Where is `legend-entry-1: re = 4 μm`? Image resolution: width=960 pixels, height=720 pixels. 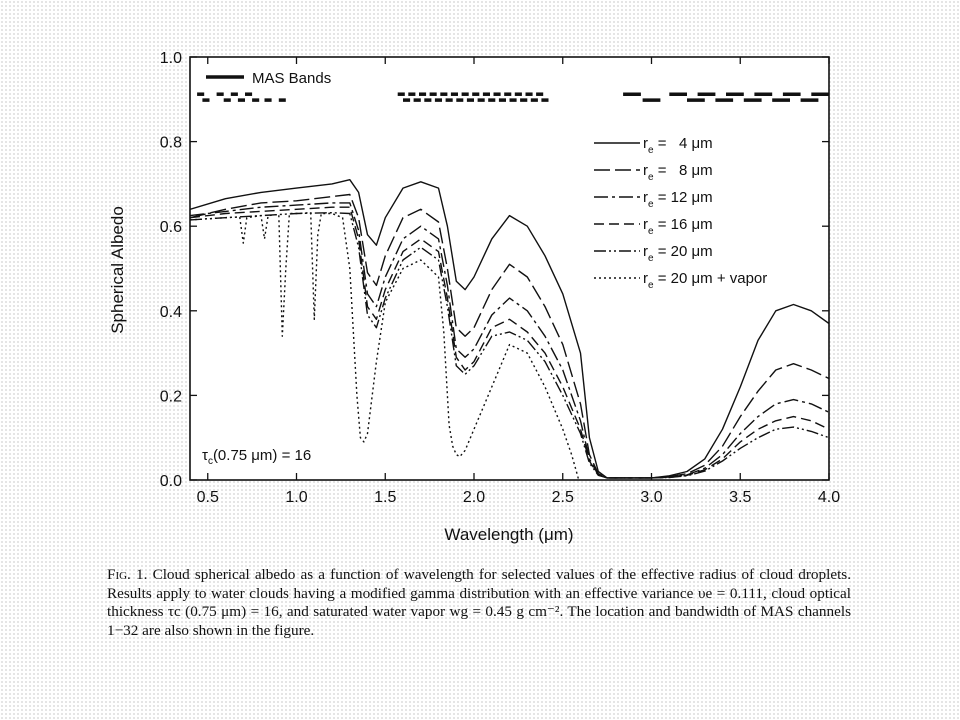
legend-entry-1: re = 4 μm is located at coordinates (678, 145).